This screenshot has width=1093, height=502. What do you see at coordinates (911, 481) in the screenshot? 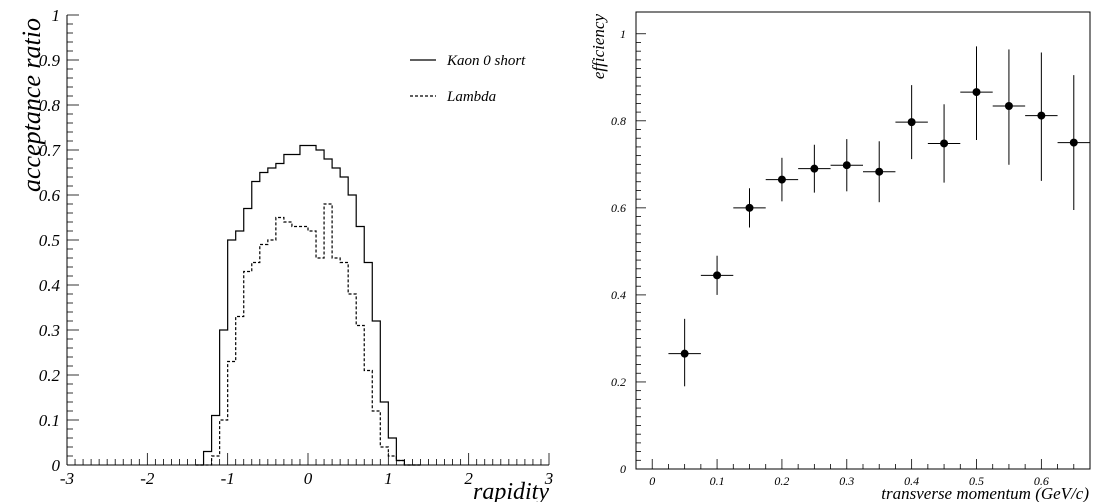
I see `x-tick-label: 0.4` at bounding box center [911, 481].